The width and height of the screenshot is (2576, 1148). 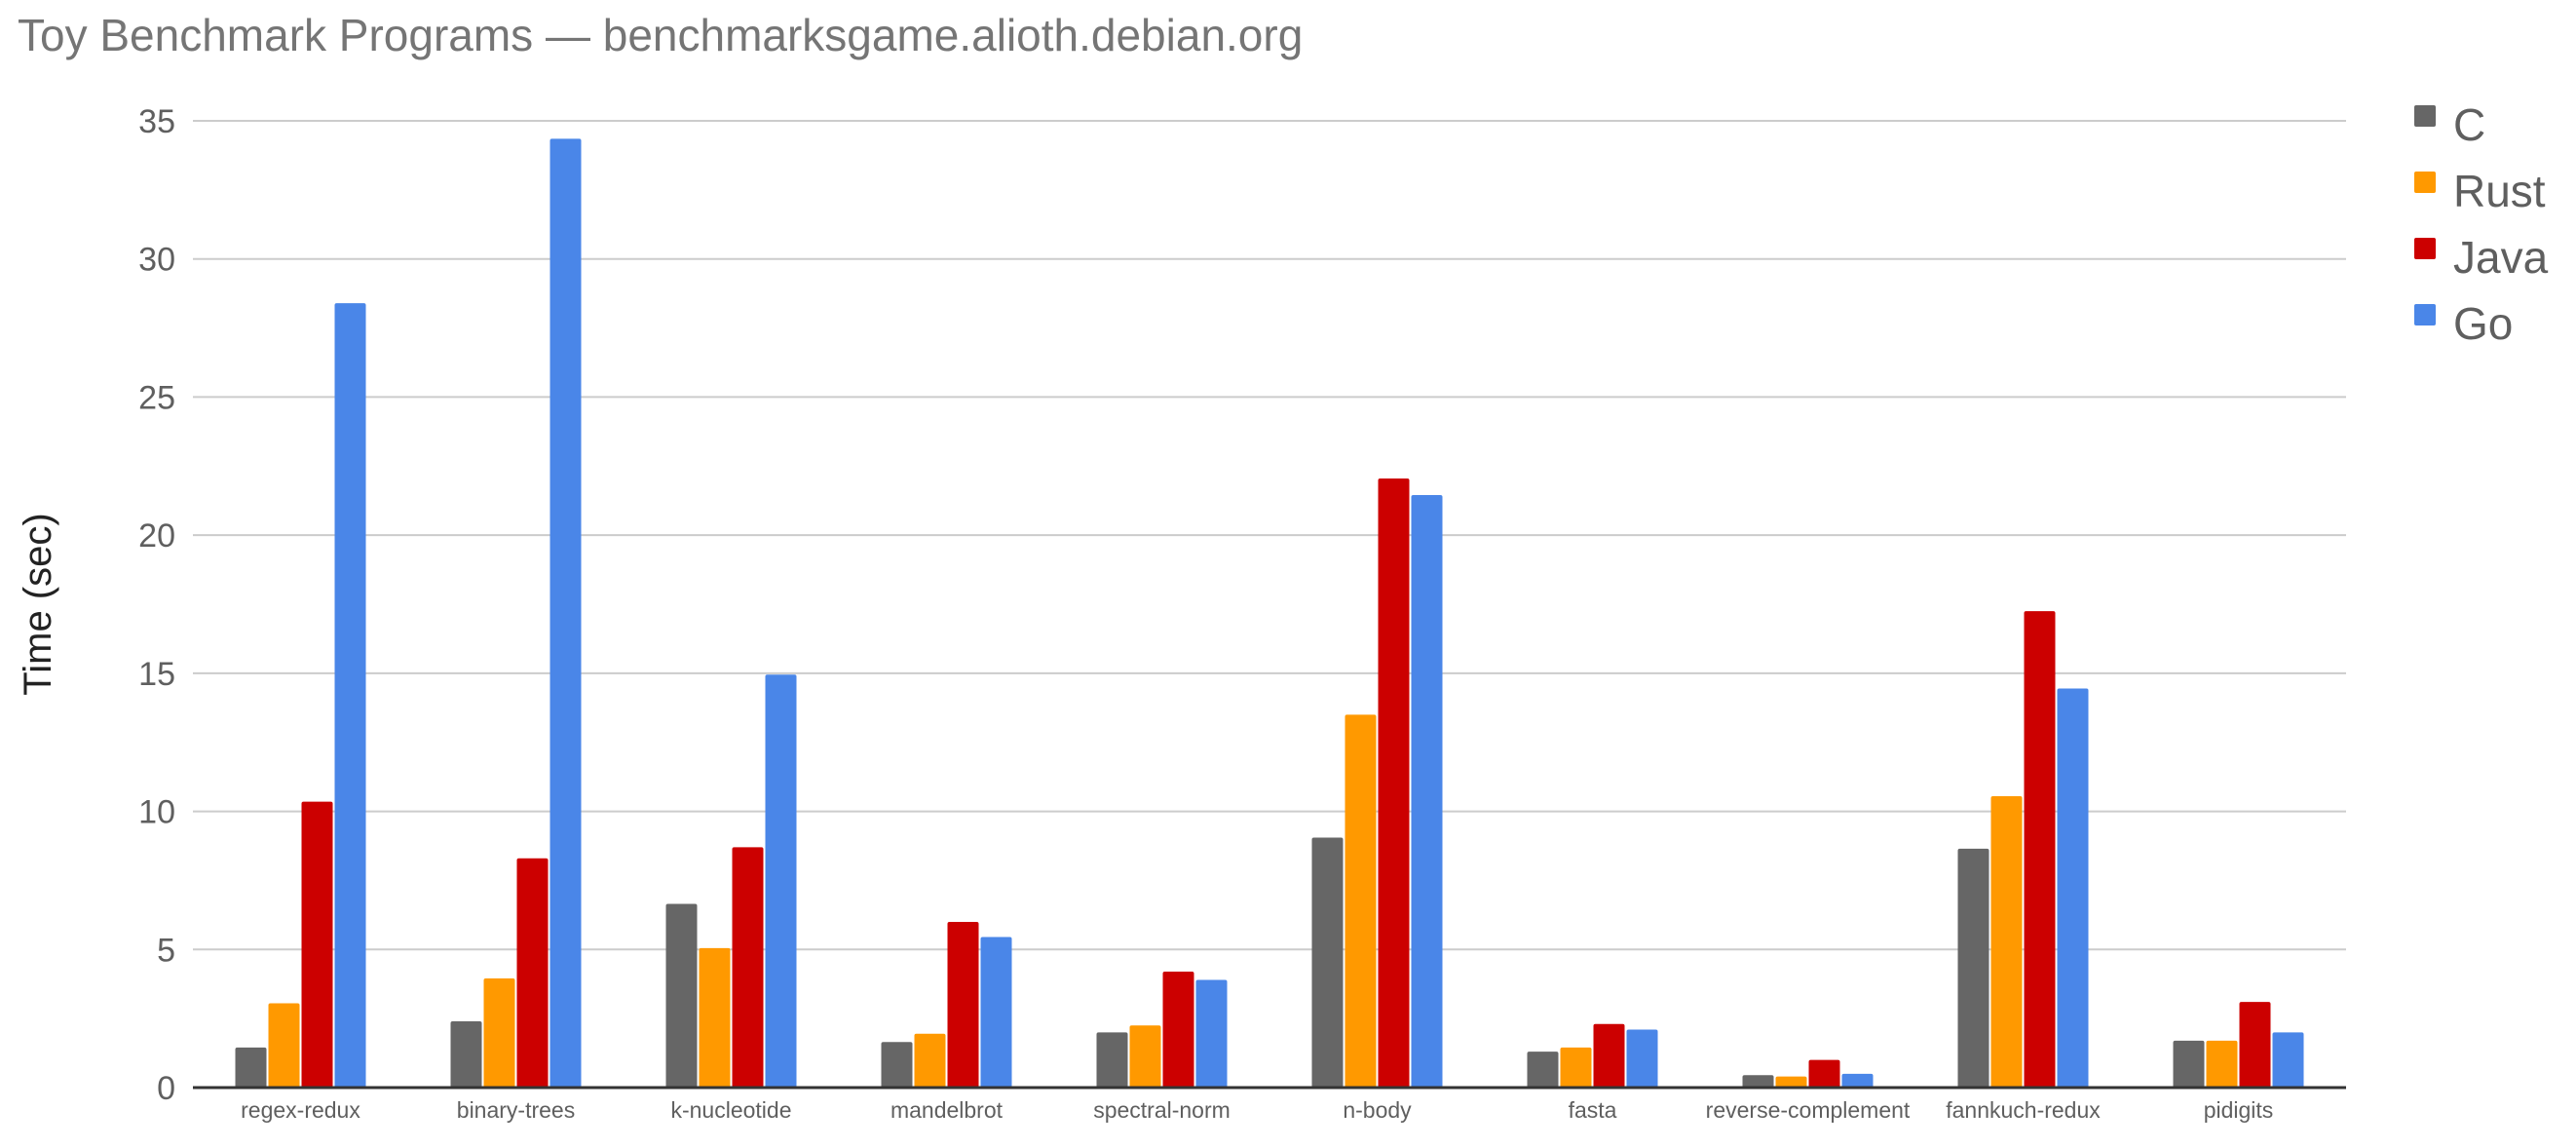 What do you see at coordinates (499, 1033) in the screenshot?
I see `bar-binary-trees-rust` at bounding box center [499, 1033].